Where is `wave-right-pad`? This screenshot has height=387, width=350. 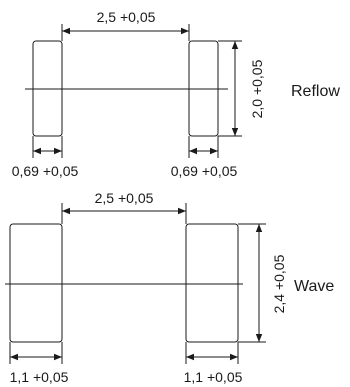 wave-right-pad is located at coordinates (212, 283).